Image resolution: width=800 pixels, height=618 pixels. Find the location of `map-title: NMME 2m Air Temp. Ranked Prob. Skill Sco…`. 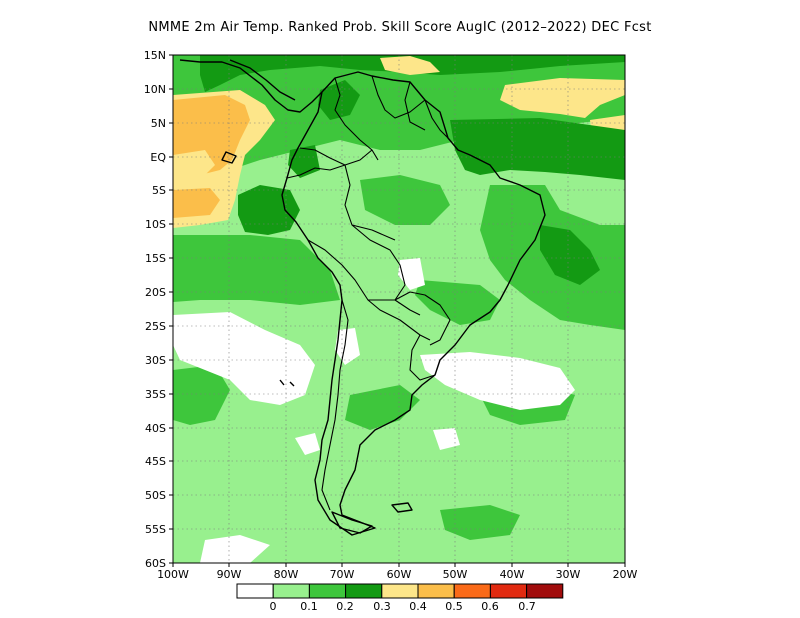

map-title: NMME 2m Air Temp. Ranked Prob. Skill Sco… is located at coordinates (400, 27).